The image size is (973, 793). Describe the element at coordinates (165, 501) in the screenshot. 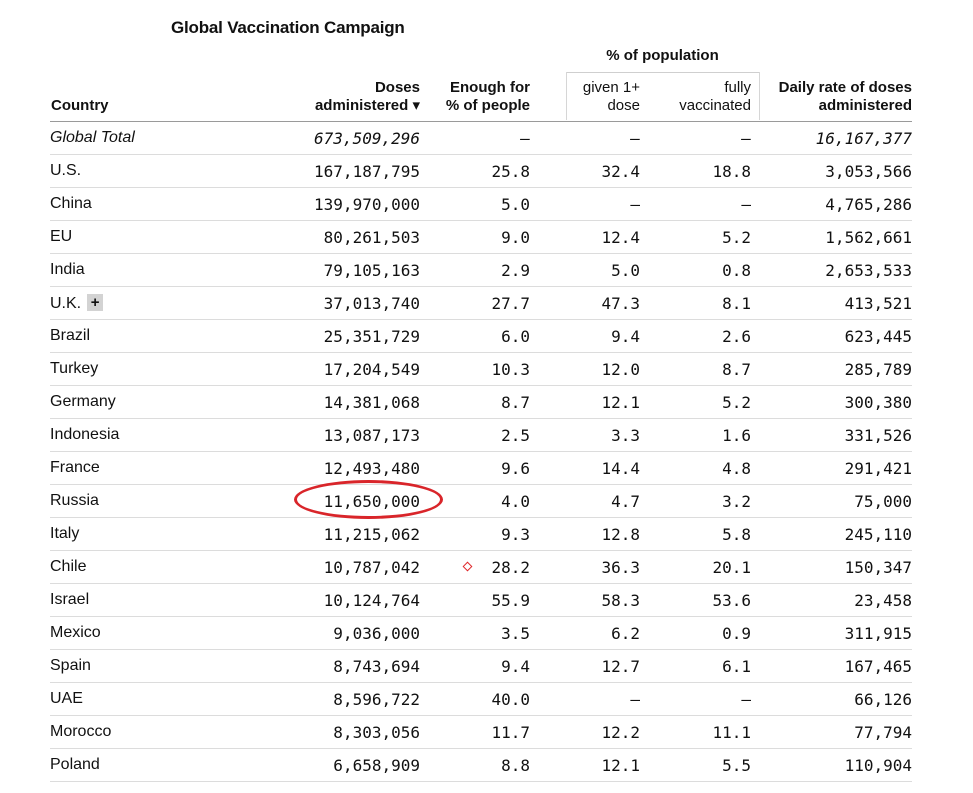

I see `country-cell: Russia` at that location.